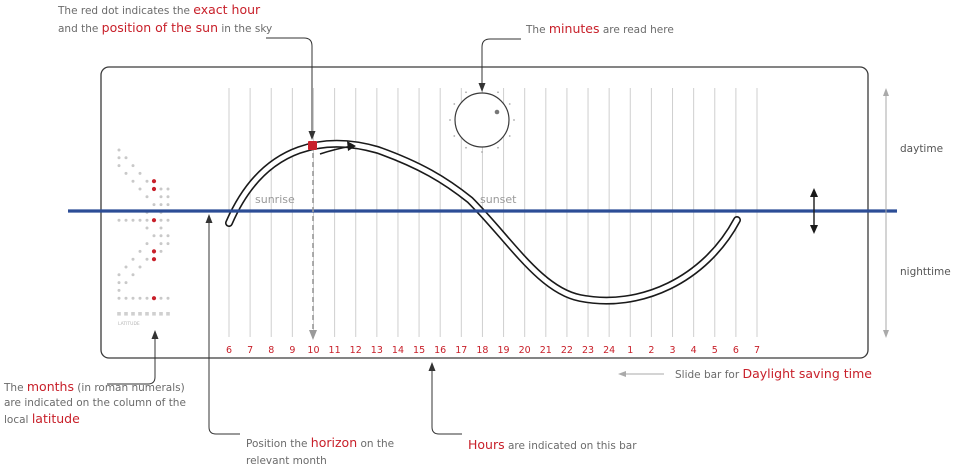 The width and height of the screenshot is (960, 470). I want to click on horizon-adjust-arrow, so click(814, 211).